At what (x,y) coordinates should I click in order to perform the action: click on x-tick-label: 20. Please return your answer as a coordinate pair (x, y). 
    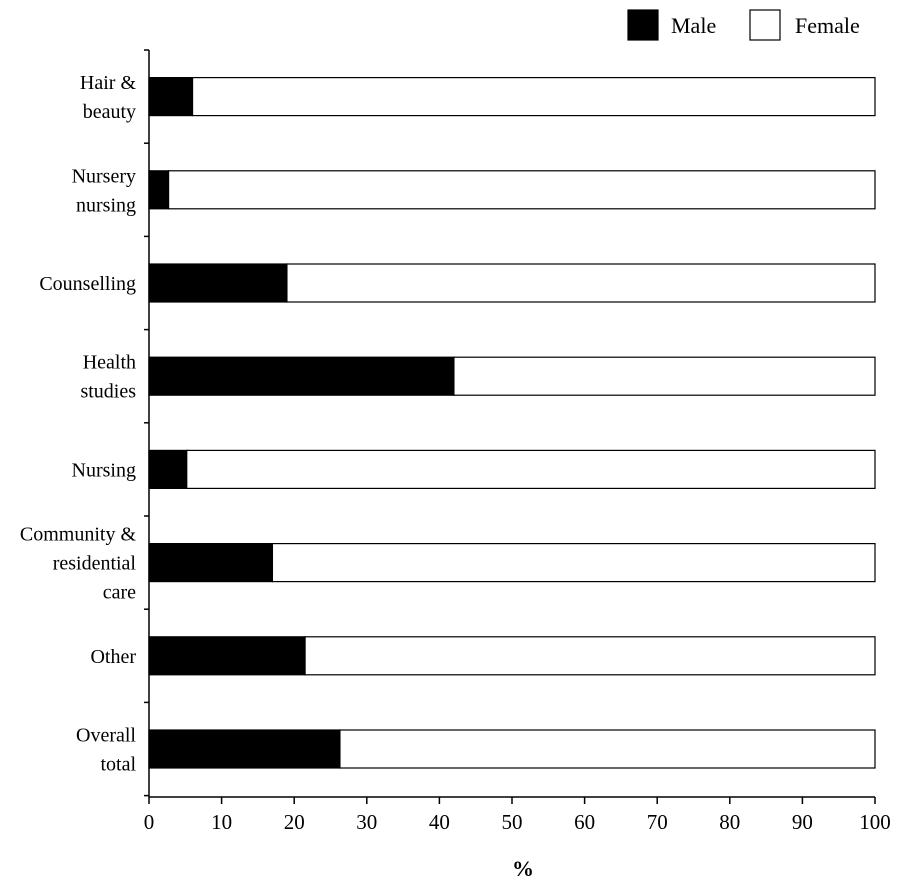
    Looking at the image, I should click on (294, 822).